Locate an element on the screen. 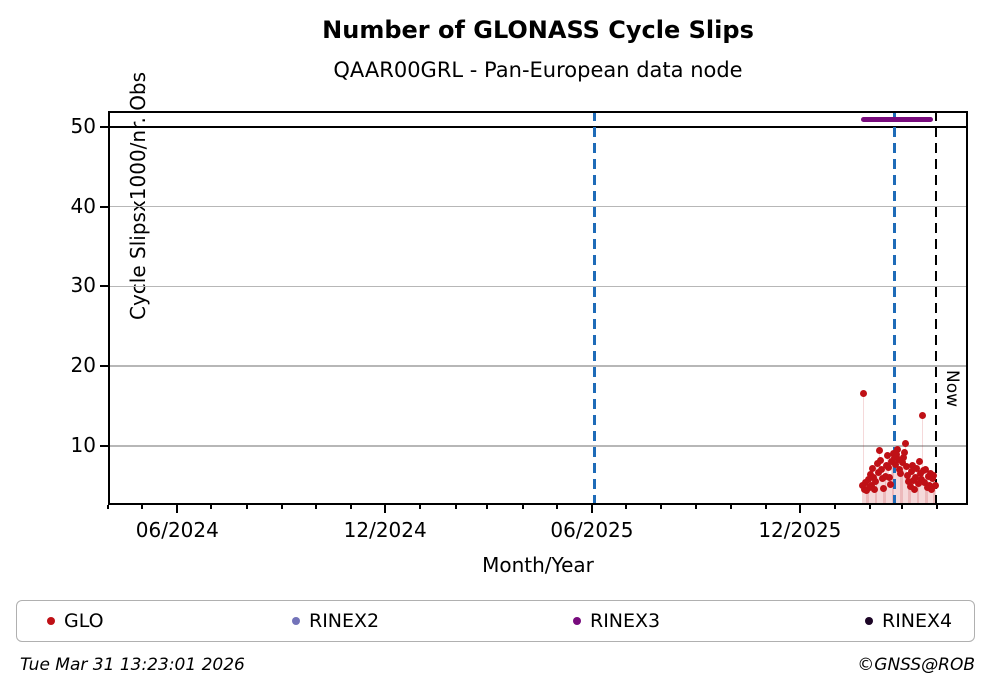 Image resolution: width=993 pixels, height=699 pixels. now-label: Now is located at coordinates (952, 389).